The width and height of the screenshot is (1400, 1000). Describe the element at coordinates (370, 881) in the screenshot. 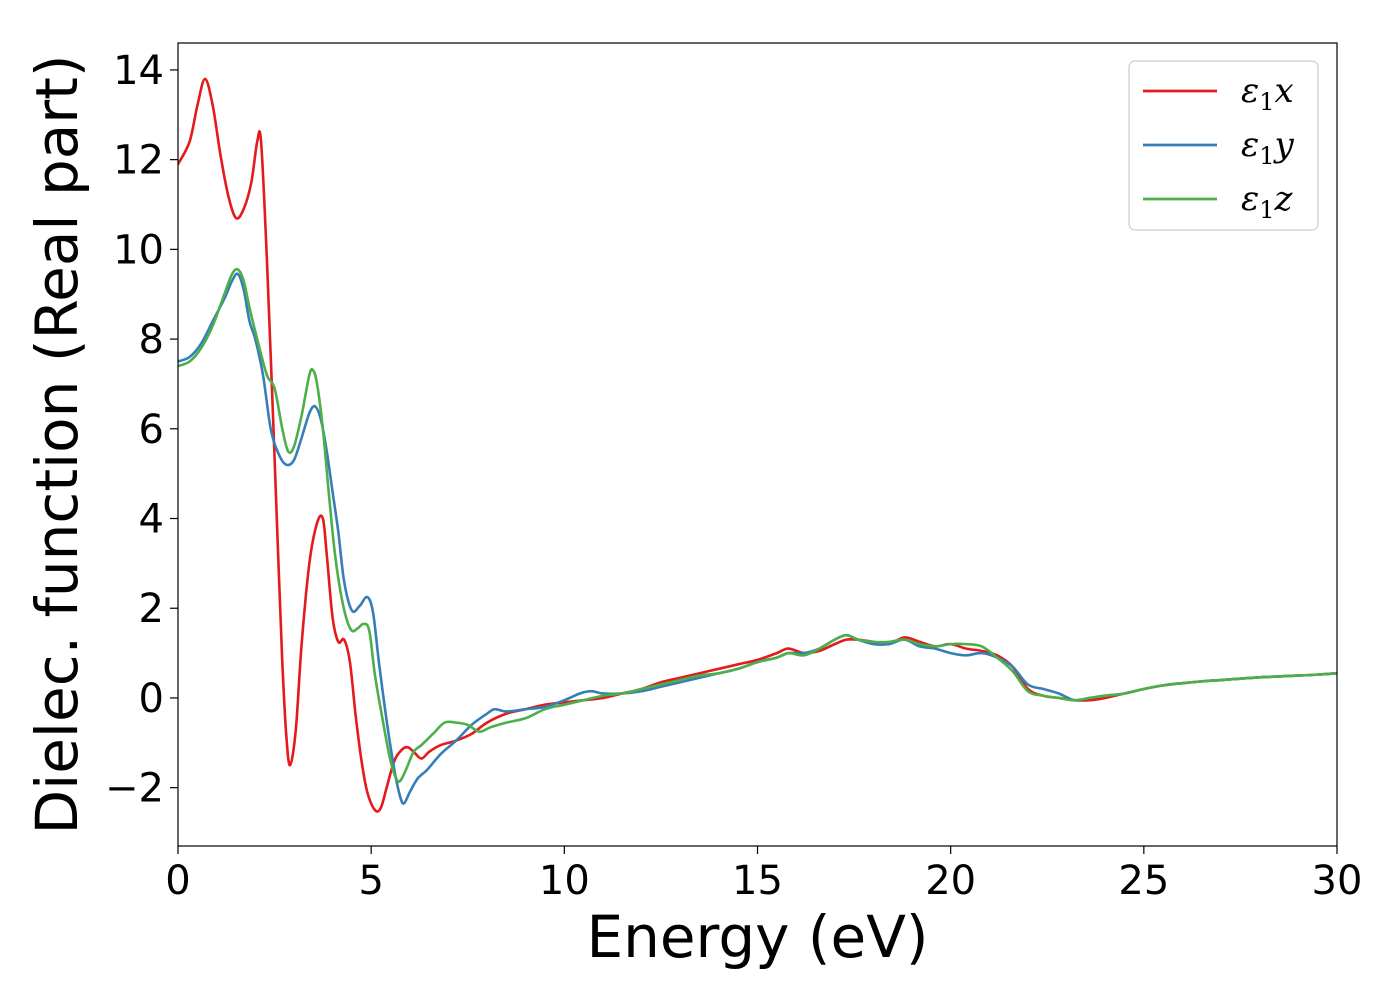

I see `x-tick-label: 5` at that location.